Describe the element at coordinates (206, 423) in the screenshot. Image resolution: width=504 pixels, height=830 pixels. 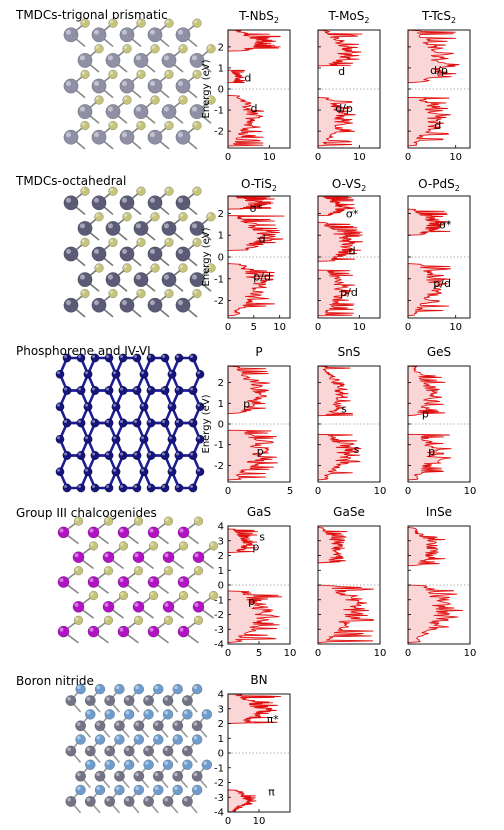
I see `y-axis-label: Energy (eV)` at that location.